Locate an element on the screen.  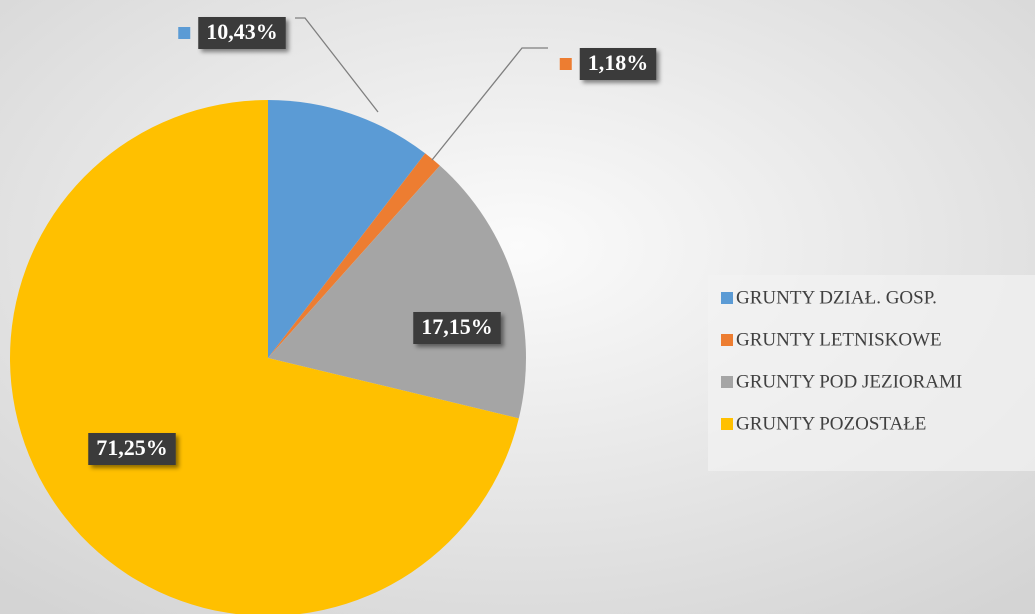
data-label: 1,18% is located at coordinates (618, 62).